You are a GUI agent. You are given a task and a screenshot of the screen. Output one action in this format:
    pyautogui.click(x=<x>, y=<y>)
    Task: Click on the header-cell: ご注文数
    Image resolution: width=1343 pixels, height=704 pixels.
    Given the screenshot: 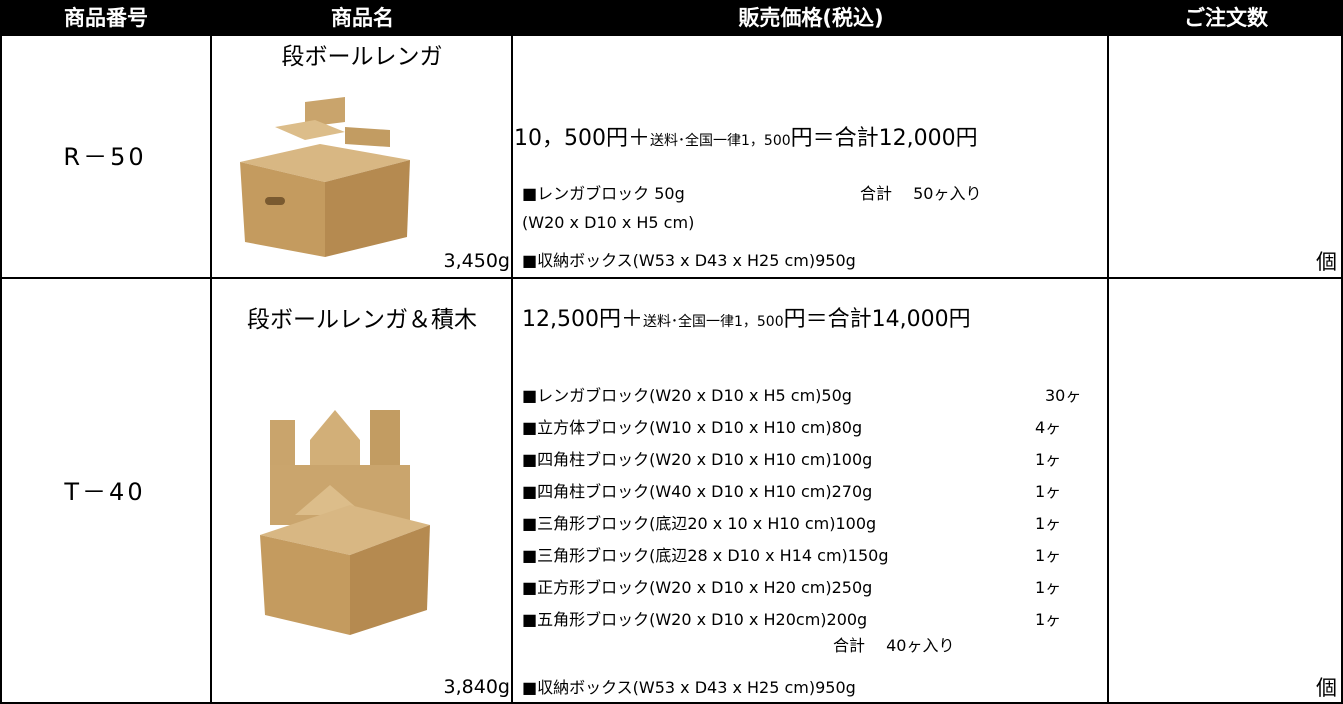 What is the action you would take?
    pyautogui.click(x=1226, y=18)
    